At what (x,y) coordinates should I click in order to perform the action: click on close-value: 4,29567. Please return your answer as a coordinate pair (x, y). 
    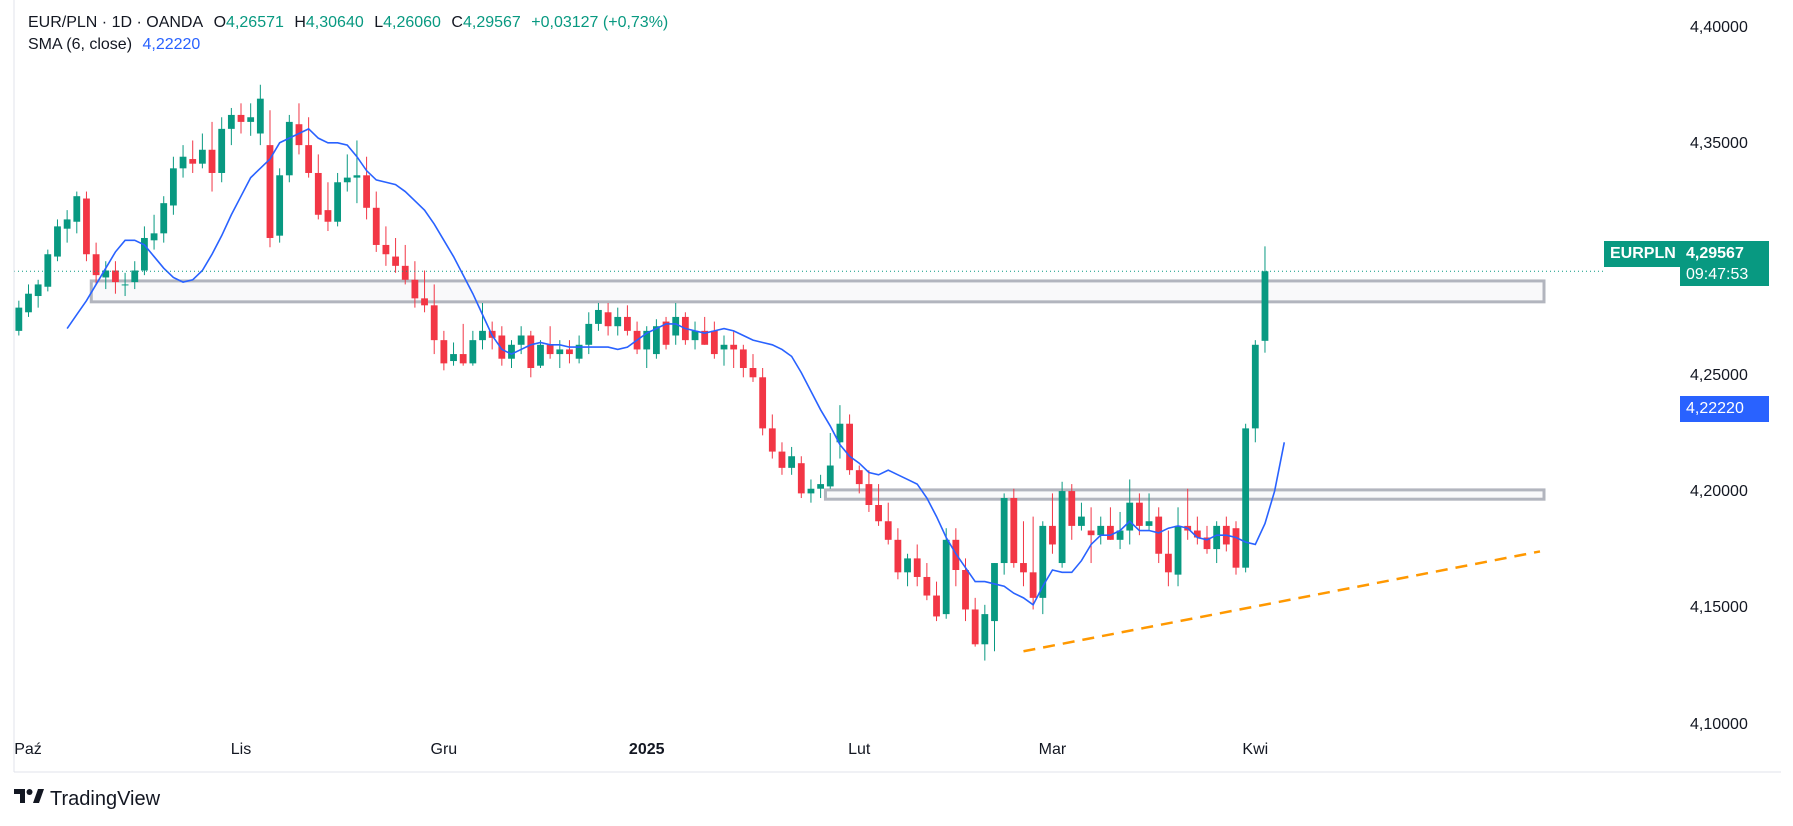
    Looking at the image, I should click on (491, 22).